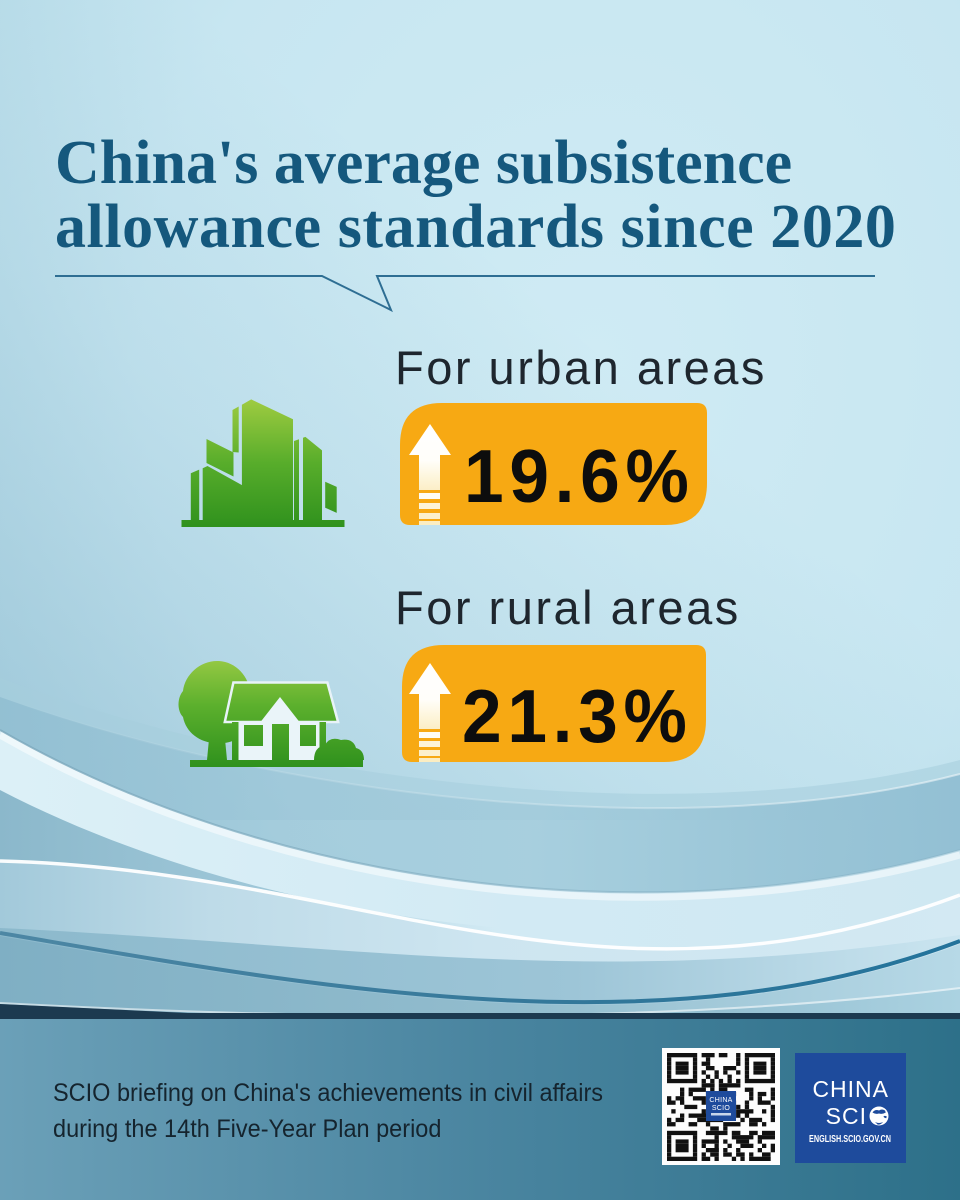 This screenshot has width=960, height=1200. What do you see at coordinates (850, 1139) in the screenshot?
I see `svg-text: ENGLISH.SCIO.GOV.CN` at bounding box center [850, 1139].